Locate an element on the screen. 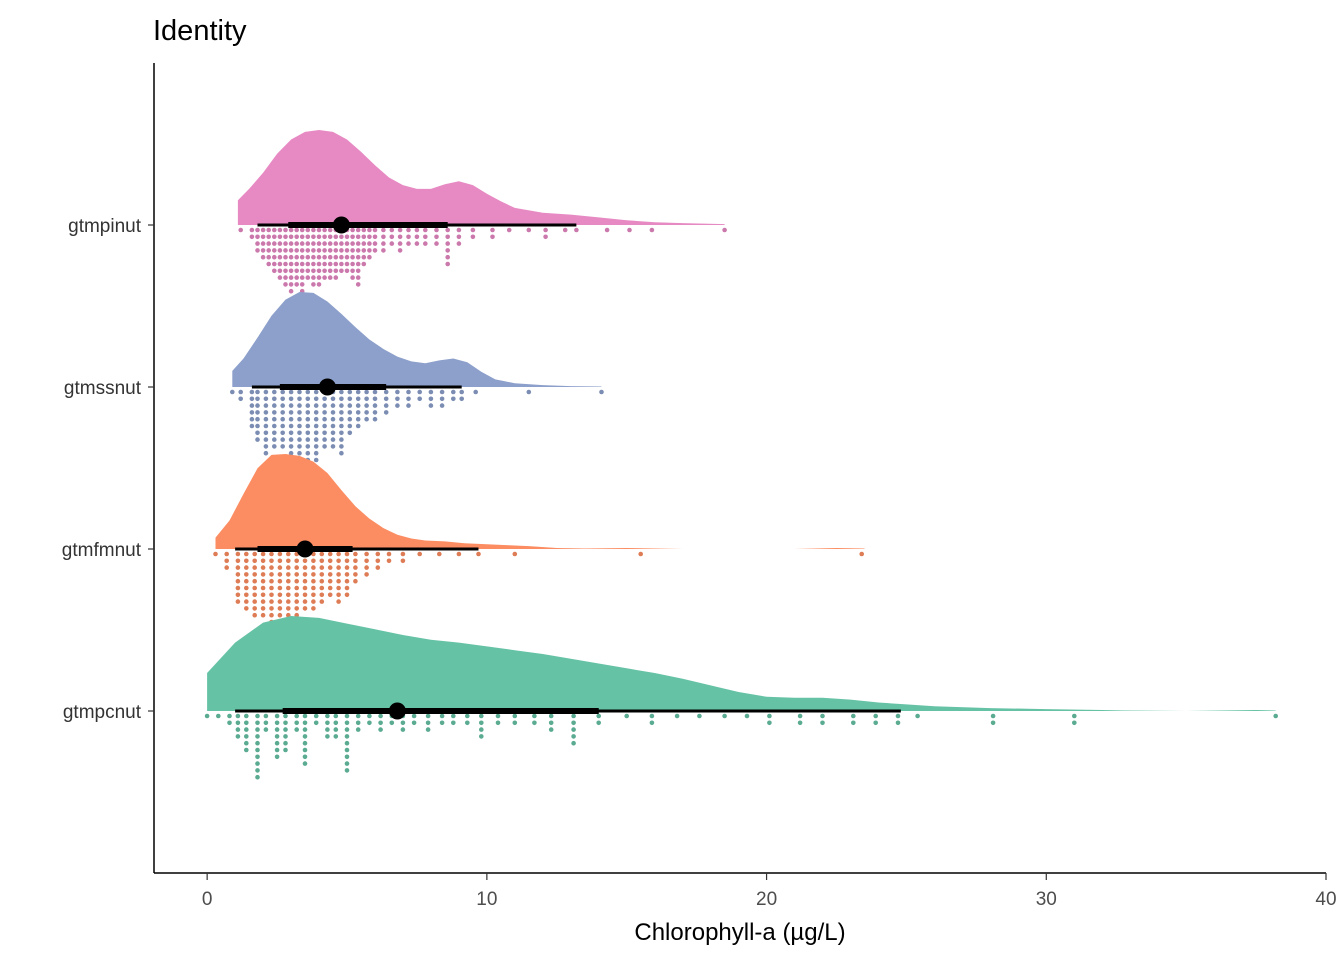 This screenshot has width=1344, height=960. raincloud-gtmpcnut is located at coordinates (741, 698).